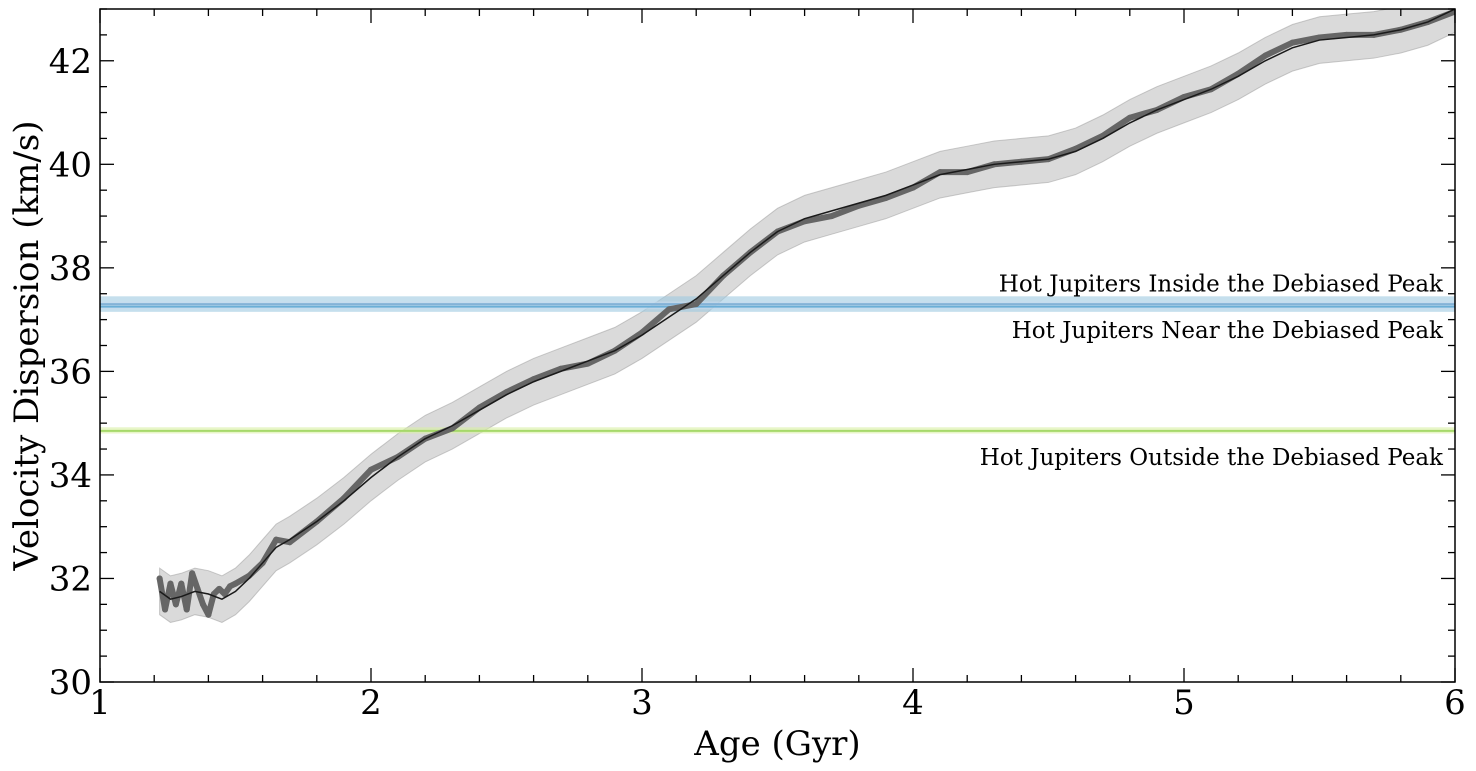 The image size is (1476, 771). What do you see at coordinates (70, 165) in the screenshot?
I see `y-tick-label: 40` at bounding box center [70, 165].